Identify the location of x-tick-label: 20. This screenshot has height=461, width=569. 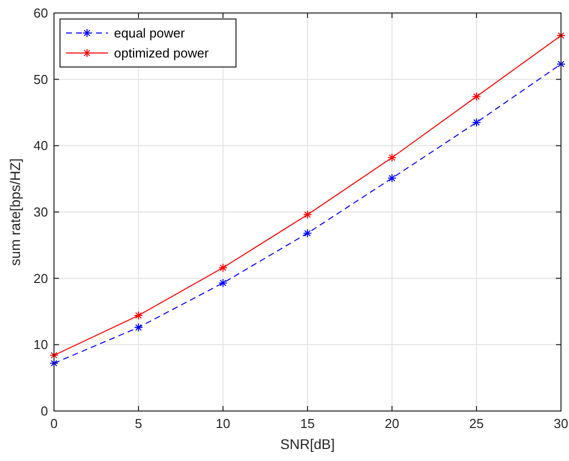
(392, 423).